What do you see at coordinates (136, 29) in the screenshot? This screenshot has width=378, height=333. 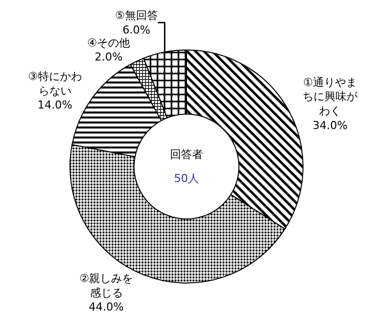 I see `data-label: 6.0%` at bounding box center [136, 29].